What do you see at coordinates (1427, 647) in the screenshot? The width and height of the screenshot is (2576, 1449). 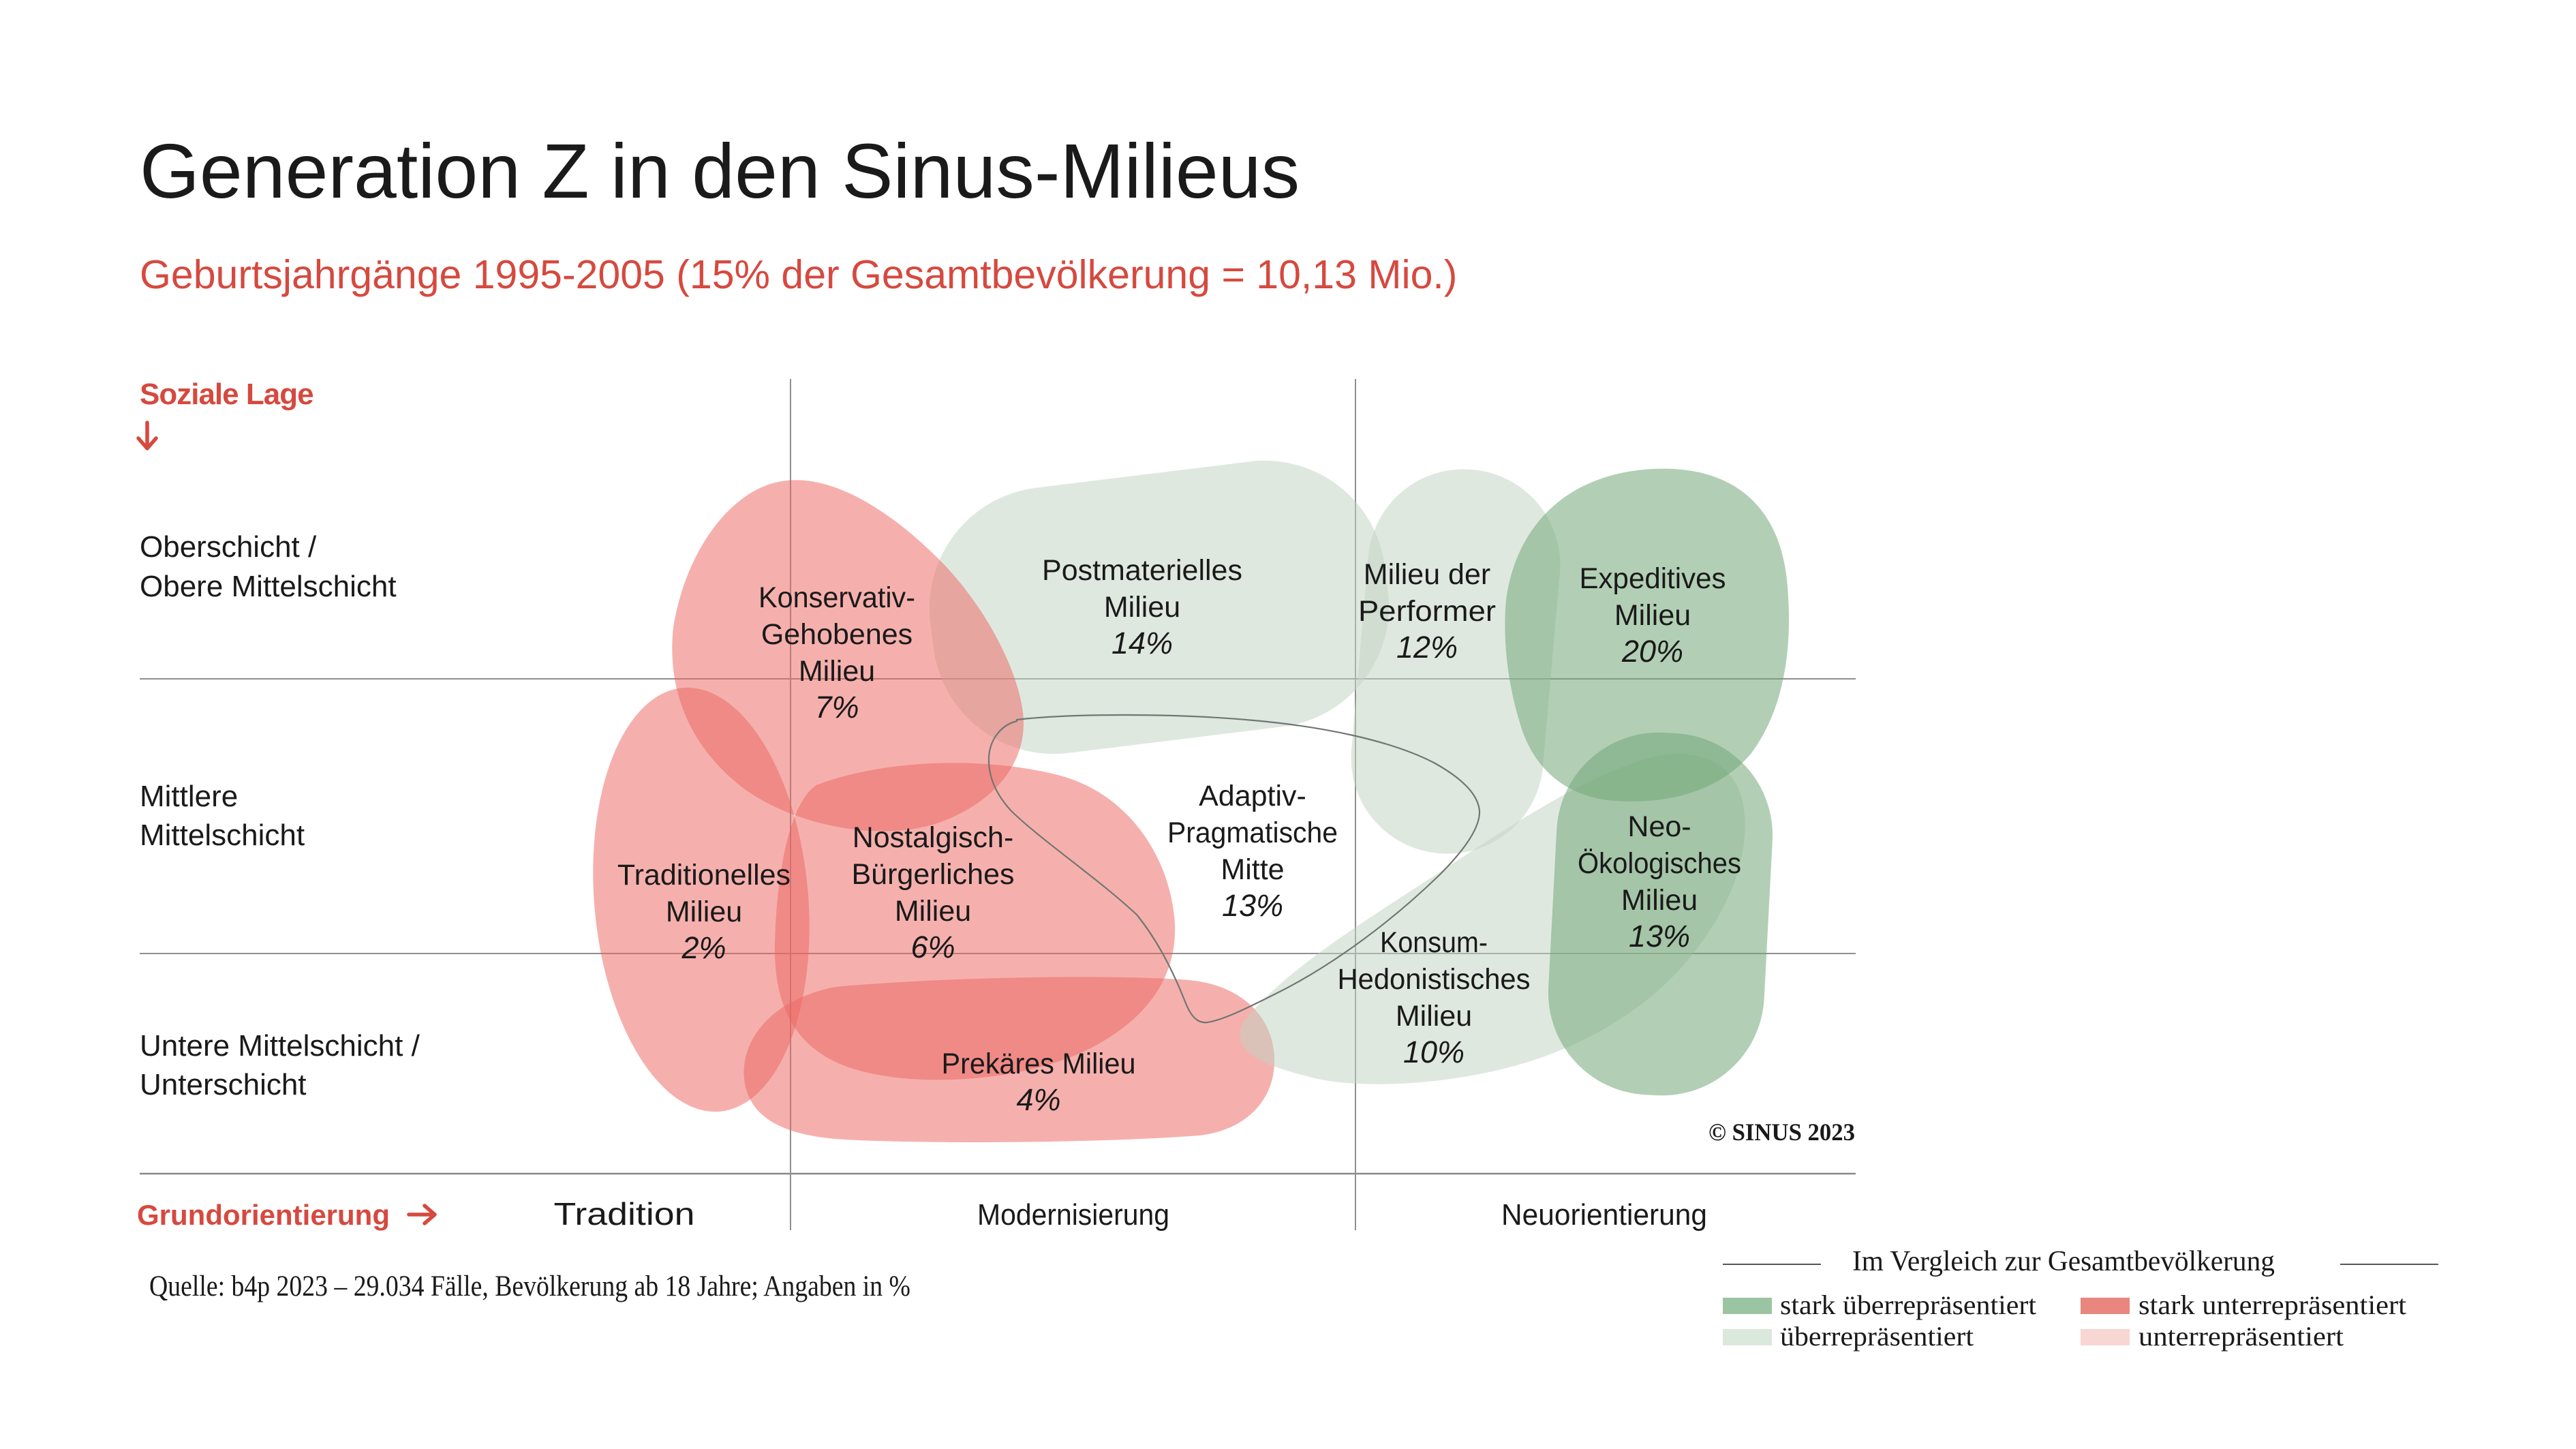 I see `svg-text: 12%` at bounding box center [1427, 647].